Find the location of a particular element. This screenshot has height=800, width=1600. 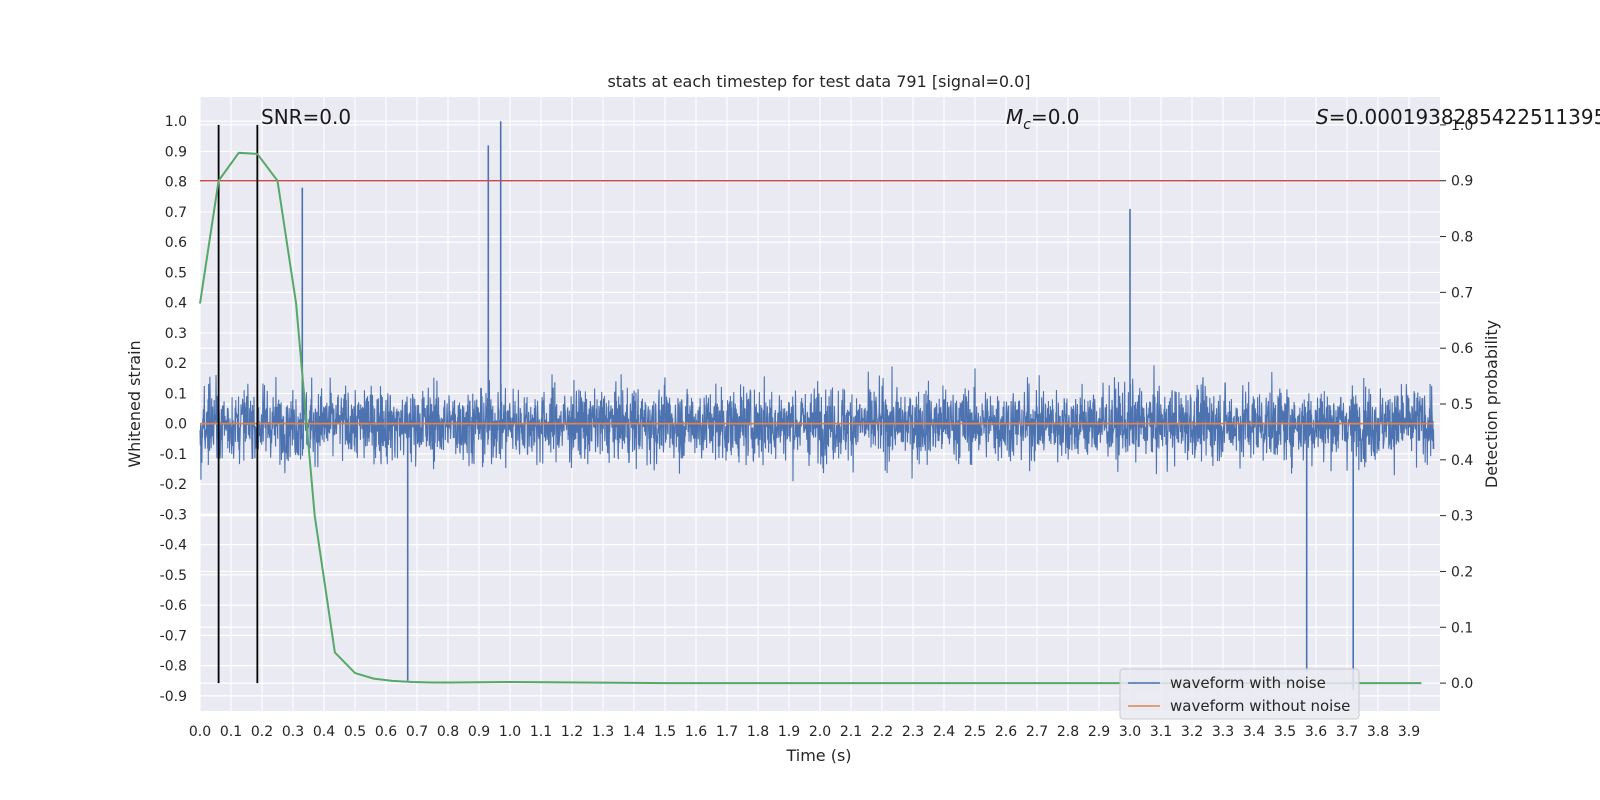

y2-tick-label: 0.6 is located at coordinates (1462, 349).